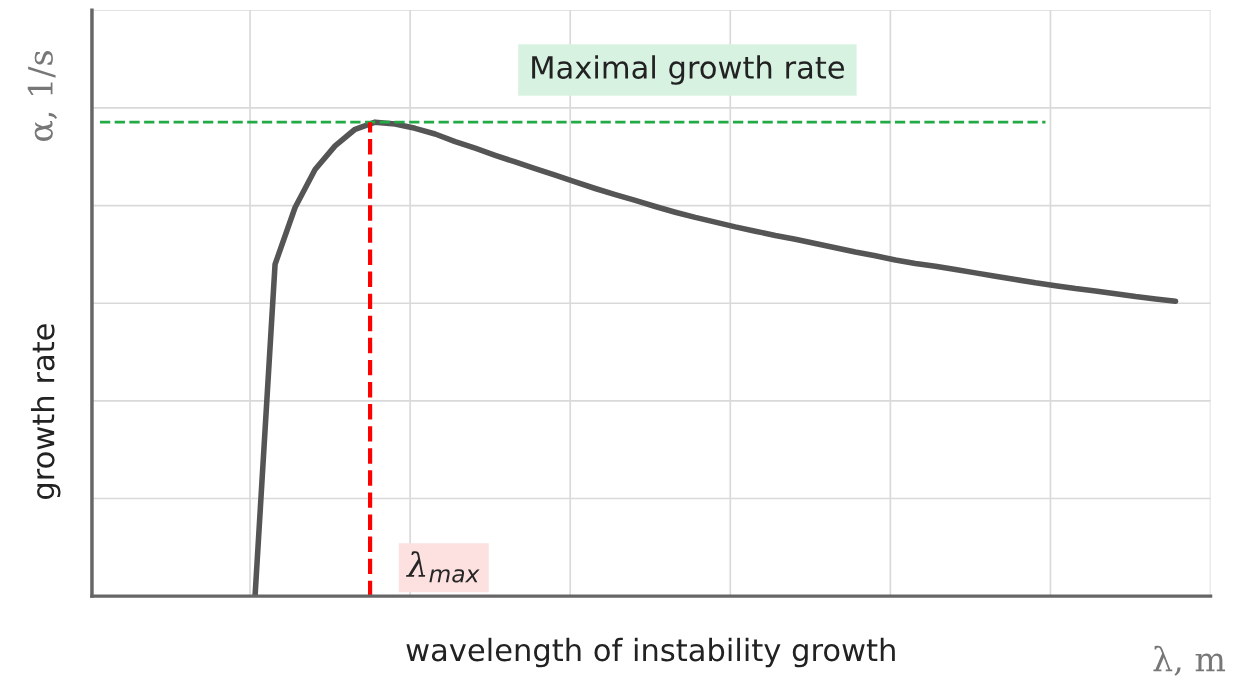  What do you see at coordinates (1189, 660) in the screenshot?
I see `text: λ, m` at bounding box center [1189, 660].